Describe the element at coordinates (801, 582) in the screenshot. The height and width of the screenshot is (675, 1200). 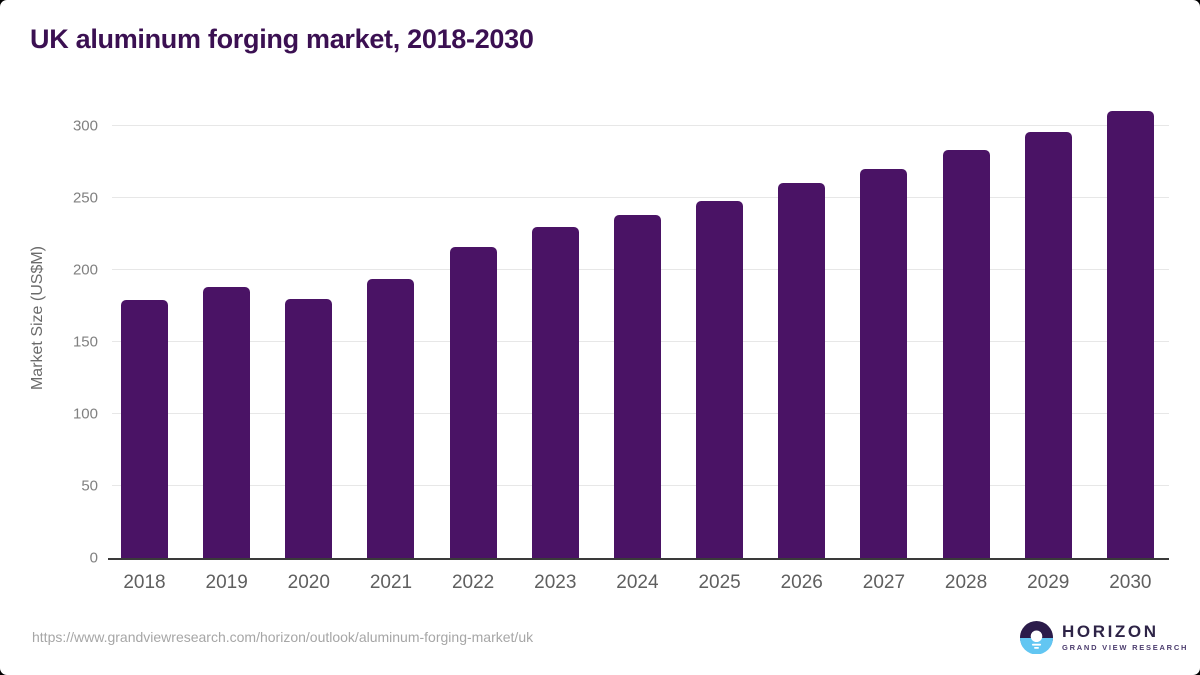
I see `x-tick-label-2026: 2026` at that location.